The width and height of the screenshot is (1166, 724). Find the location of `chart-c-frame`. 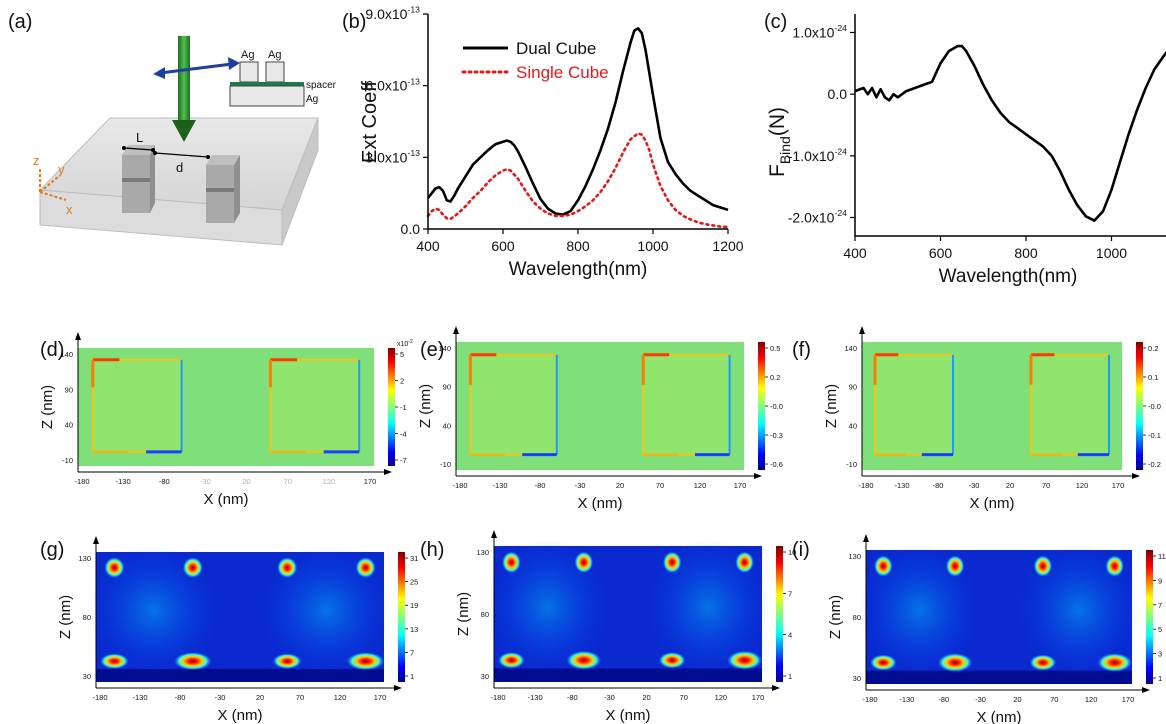

chart-c-frame is located at coordinates (1010, 125).